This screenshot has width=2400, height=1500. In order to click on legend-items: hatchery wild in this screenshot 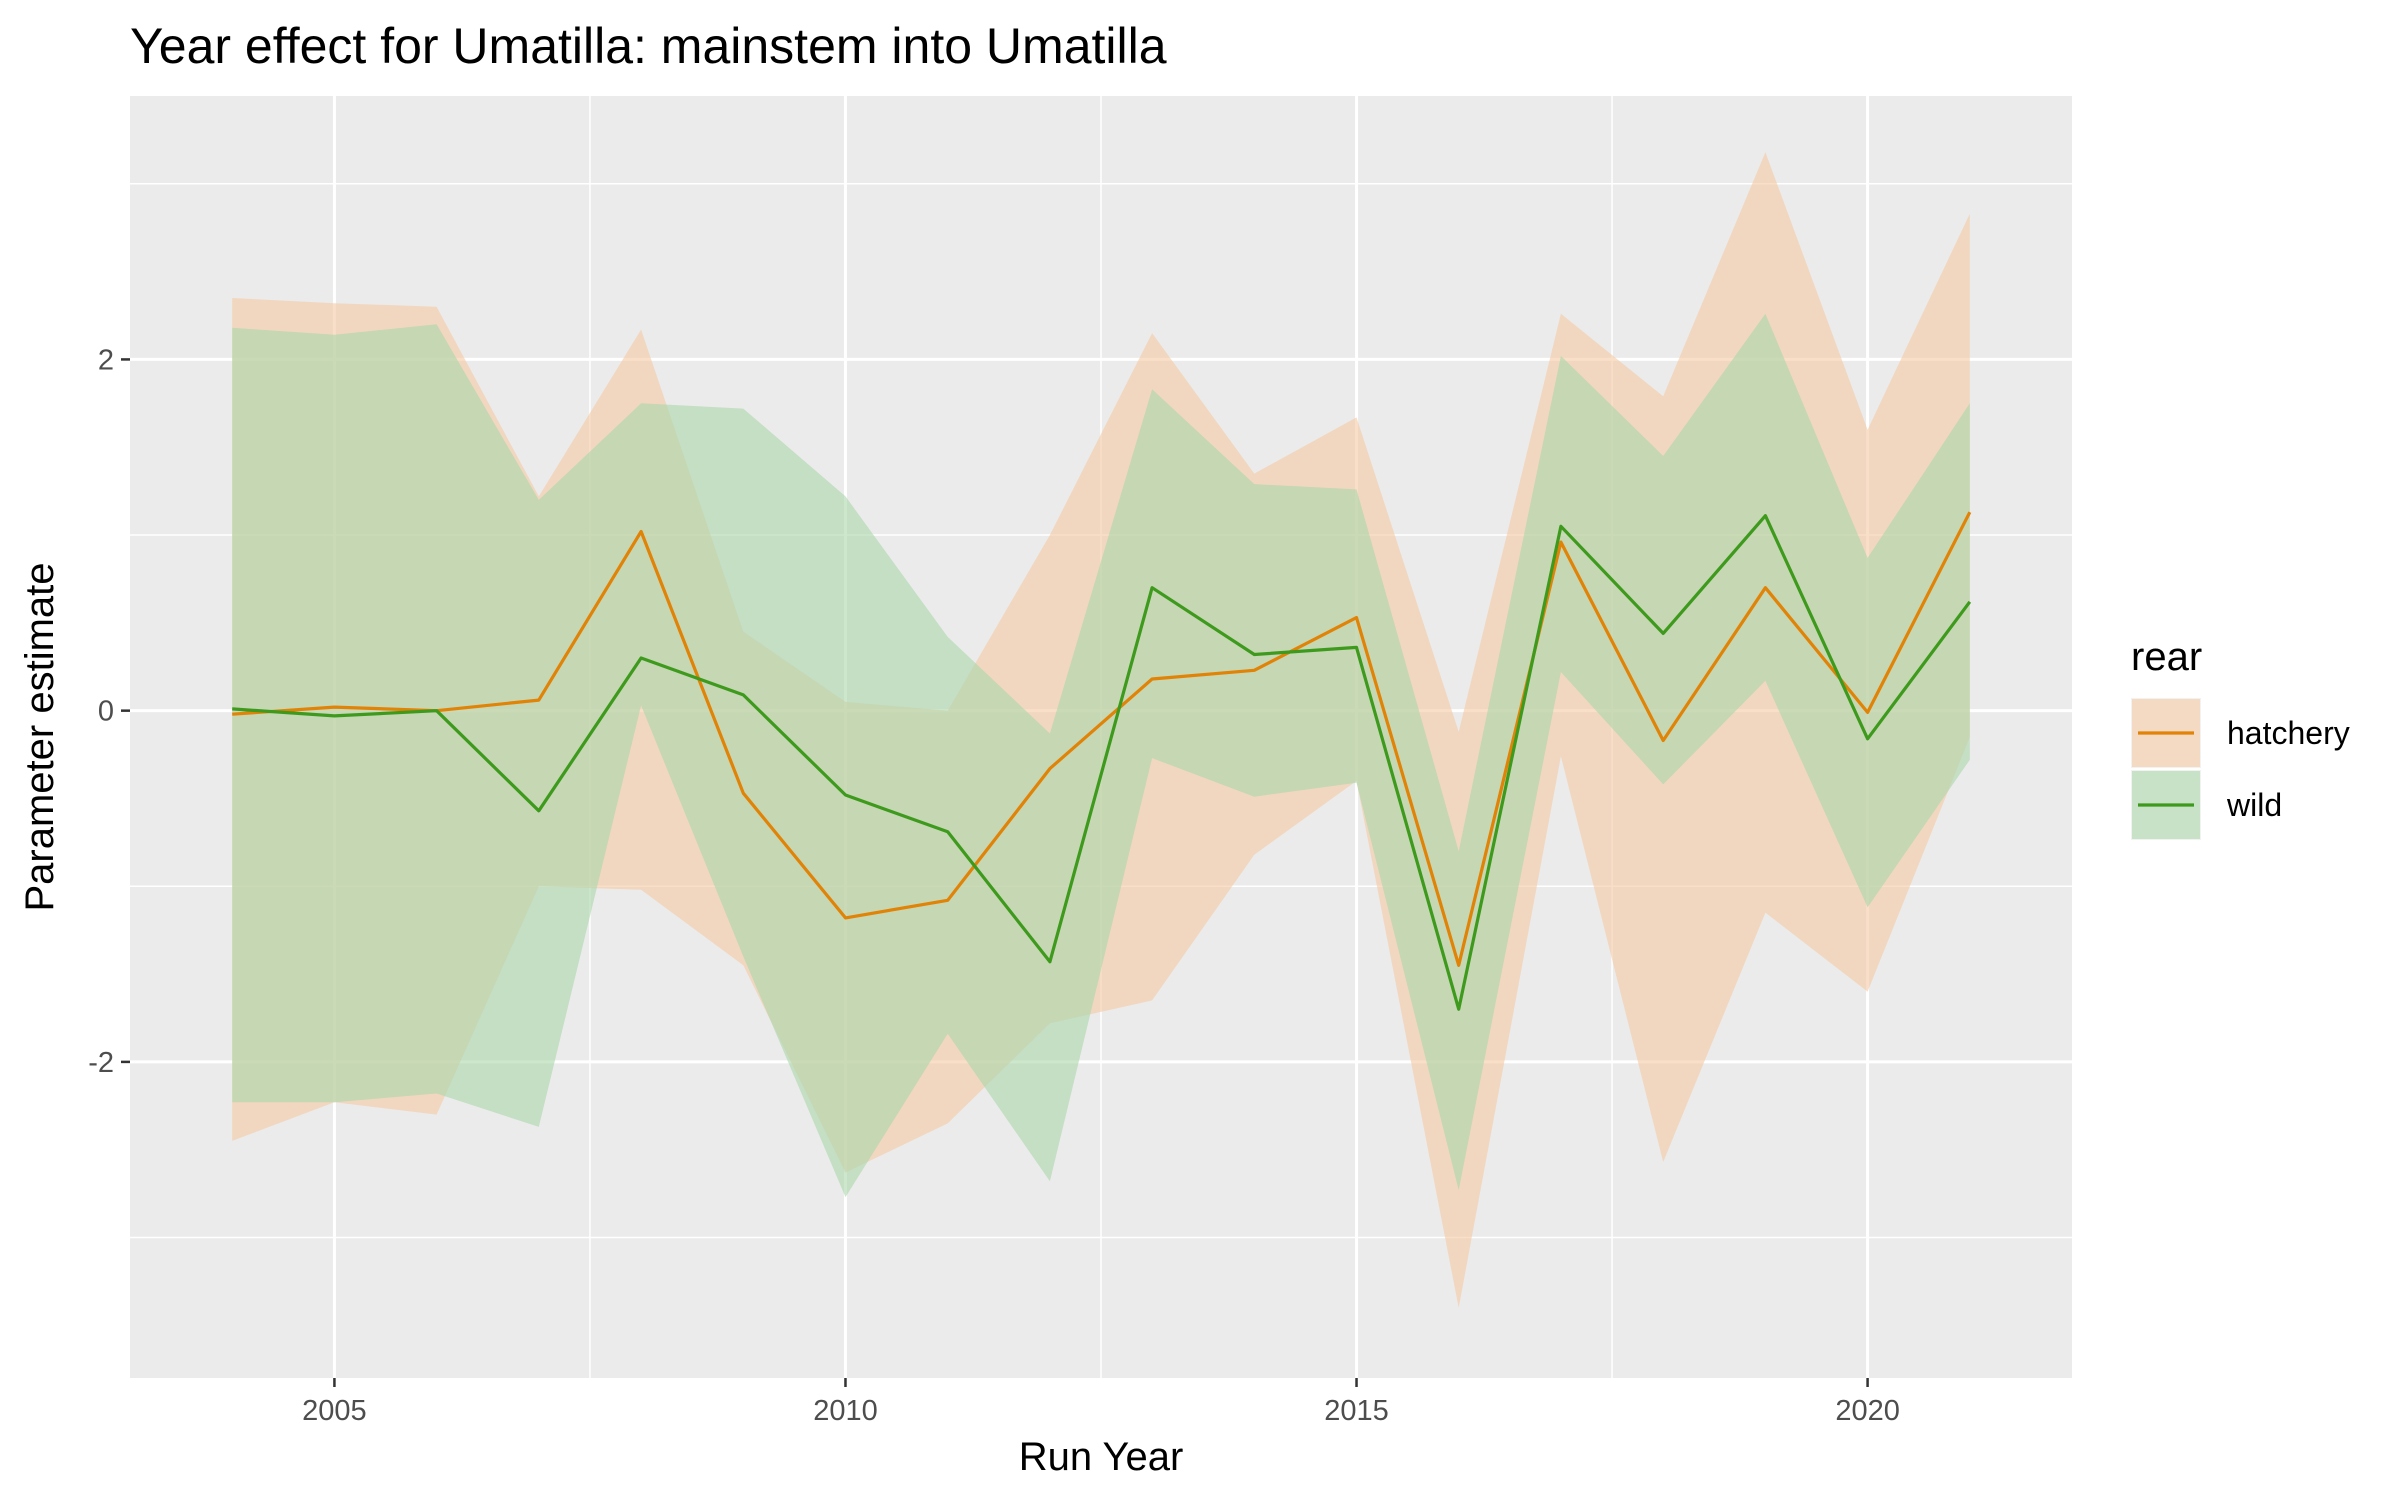, I will do `click(2240, 769)`.